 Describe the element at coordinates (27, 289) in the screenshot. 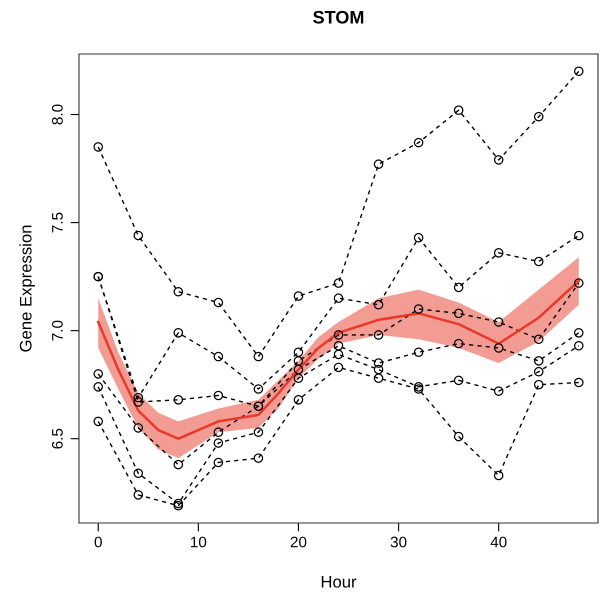

I see `y-axis-title: Gene Expression` at that location.